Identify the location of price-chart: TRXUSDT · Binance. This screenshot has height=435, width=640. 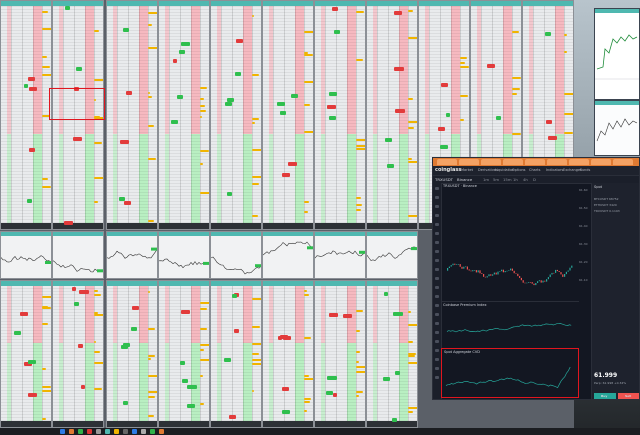
(510, 241).